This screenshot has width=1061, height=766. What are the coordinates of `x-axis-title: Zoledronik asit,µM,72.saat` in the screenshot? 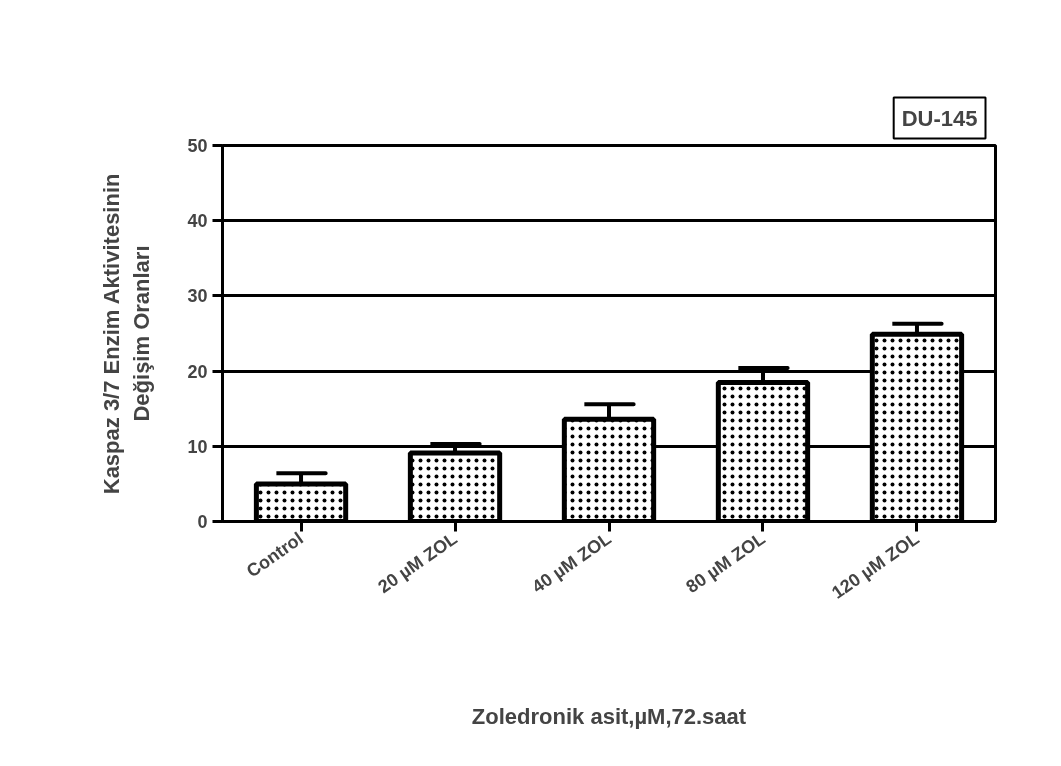 It's located at (609, 717).